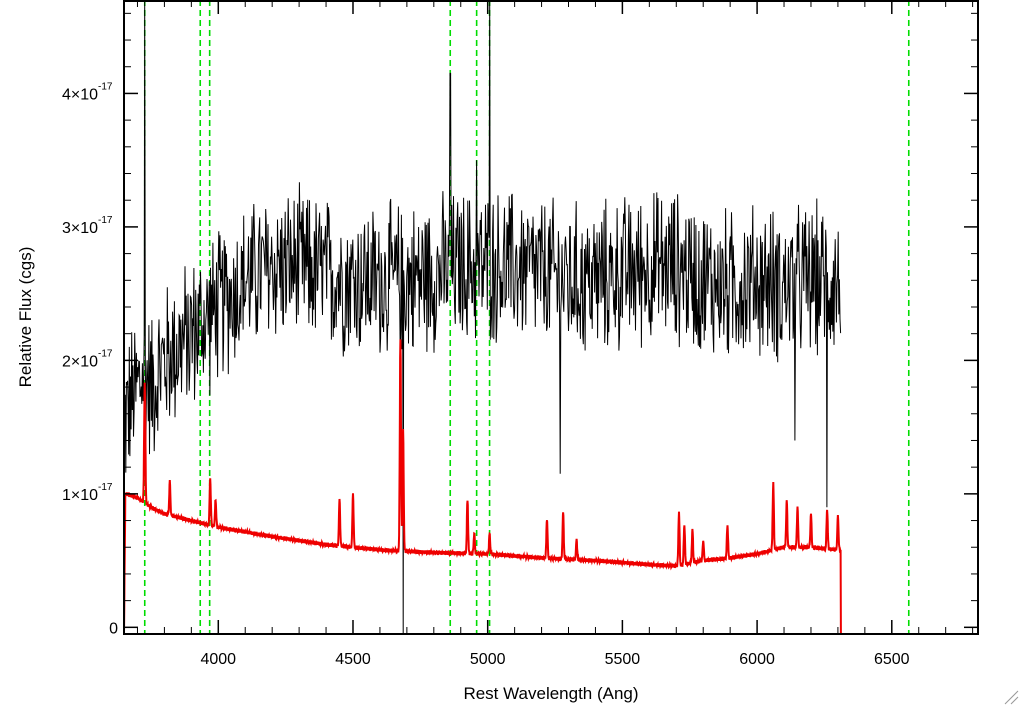  Describe the element at coordinates (25, 317) in the screenshot. I see `y-axis-title: Relative Flux (cgs)` at that location.